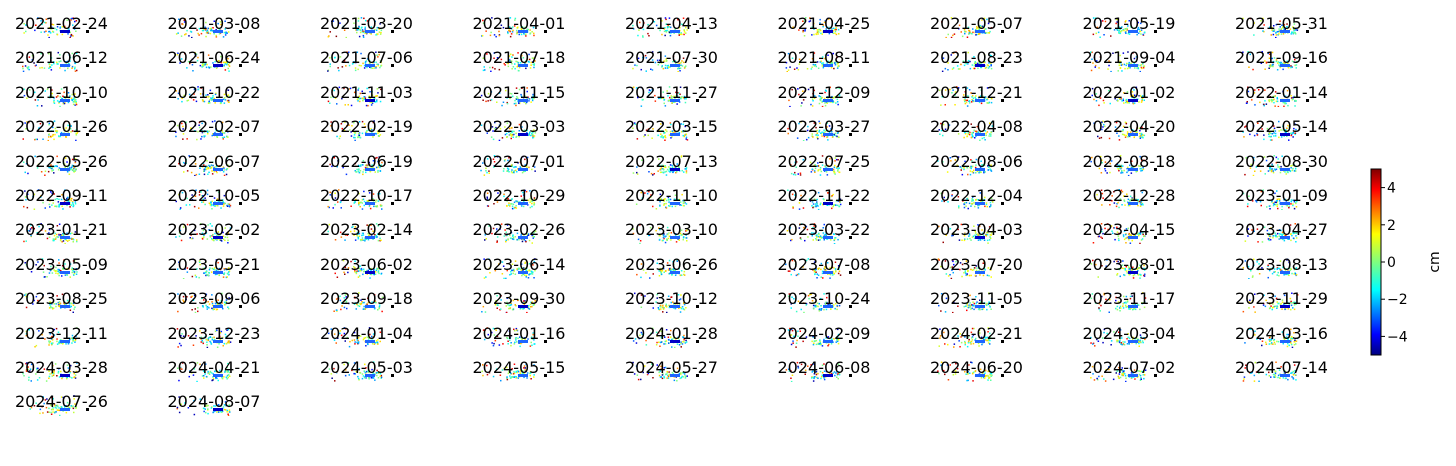  Describe the element at coordinates (76, 55) in the screenshot. I see `map-panel: 2021-06-12` at that location.